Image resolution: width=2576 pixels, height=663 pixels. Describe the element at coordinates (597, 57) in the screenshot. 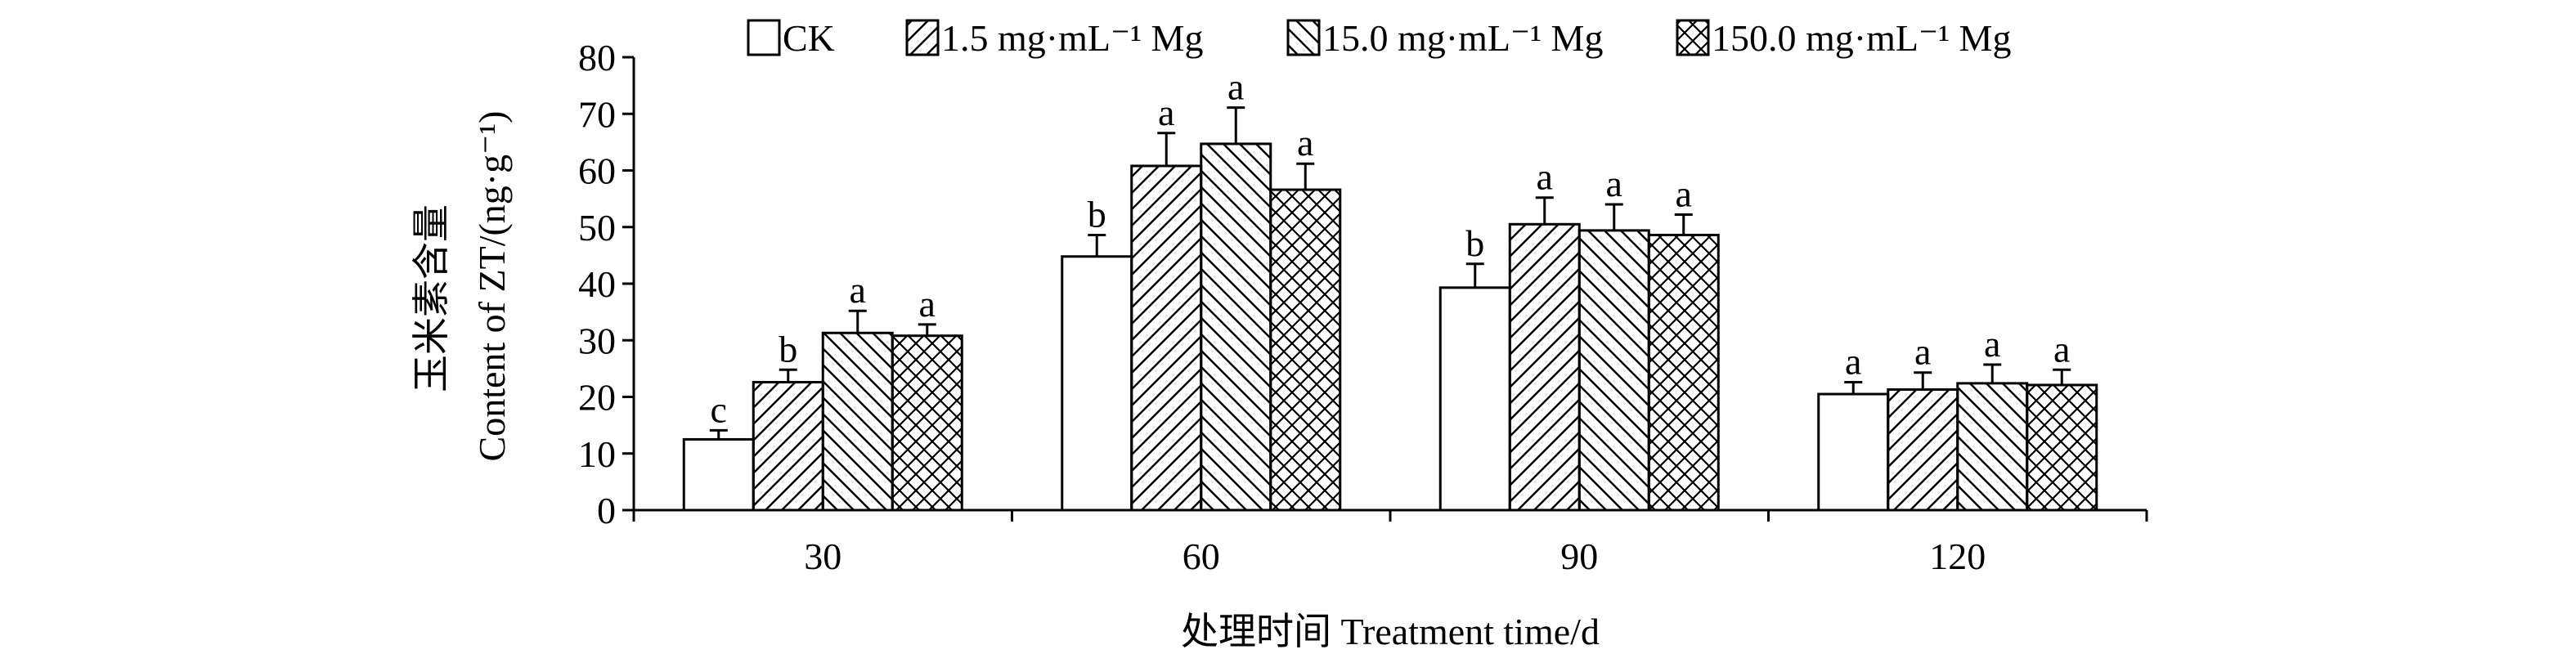

I see `y-tick-label: 80` at that location.